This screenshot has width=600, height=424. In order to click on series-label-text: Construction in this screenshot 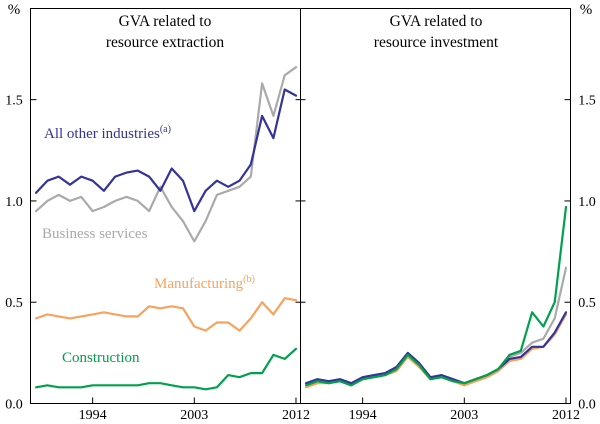, I will do `click(101, 358)`.